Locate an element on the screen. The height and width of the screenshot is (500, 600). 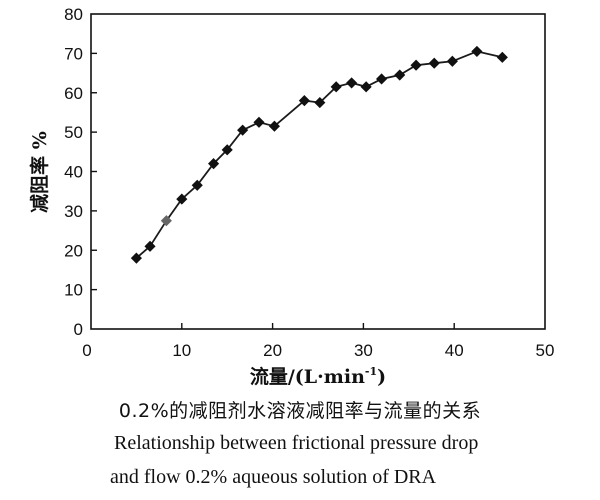
x-tick-label: 20 is located at coordinates (272, 350).